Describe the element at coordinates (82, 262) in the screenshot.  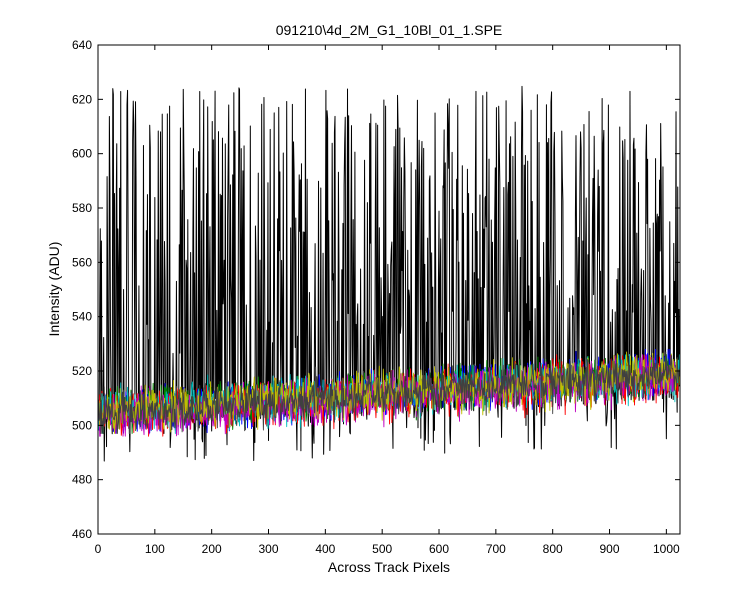
I see `y-tick-label: 560` at that location.